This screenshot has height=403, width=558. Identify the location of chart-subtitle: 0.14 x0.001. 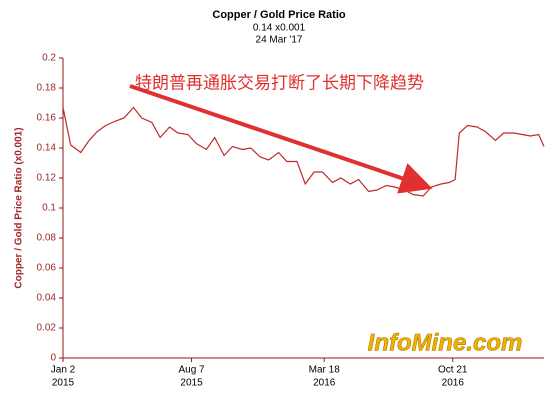
(279, 28).